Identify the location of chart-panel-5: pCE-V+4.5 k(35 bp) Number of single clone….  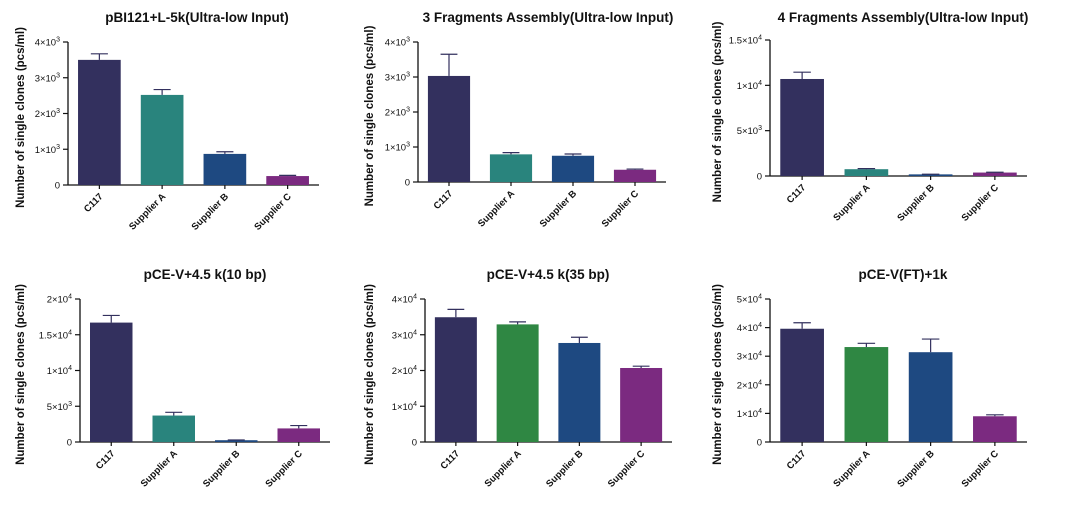
(518, 378).